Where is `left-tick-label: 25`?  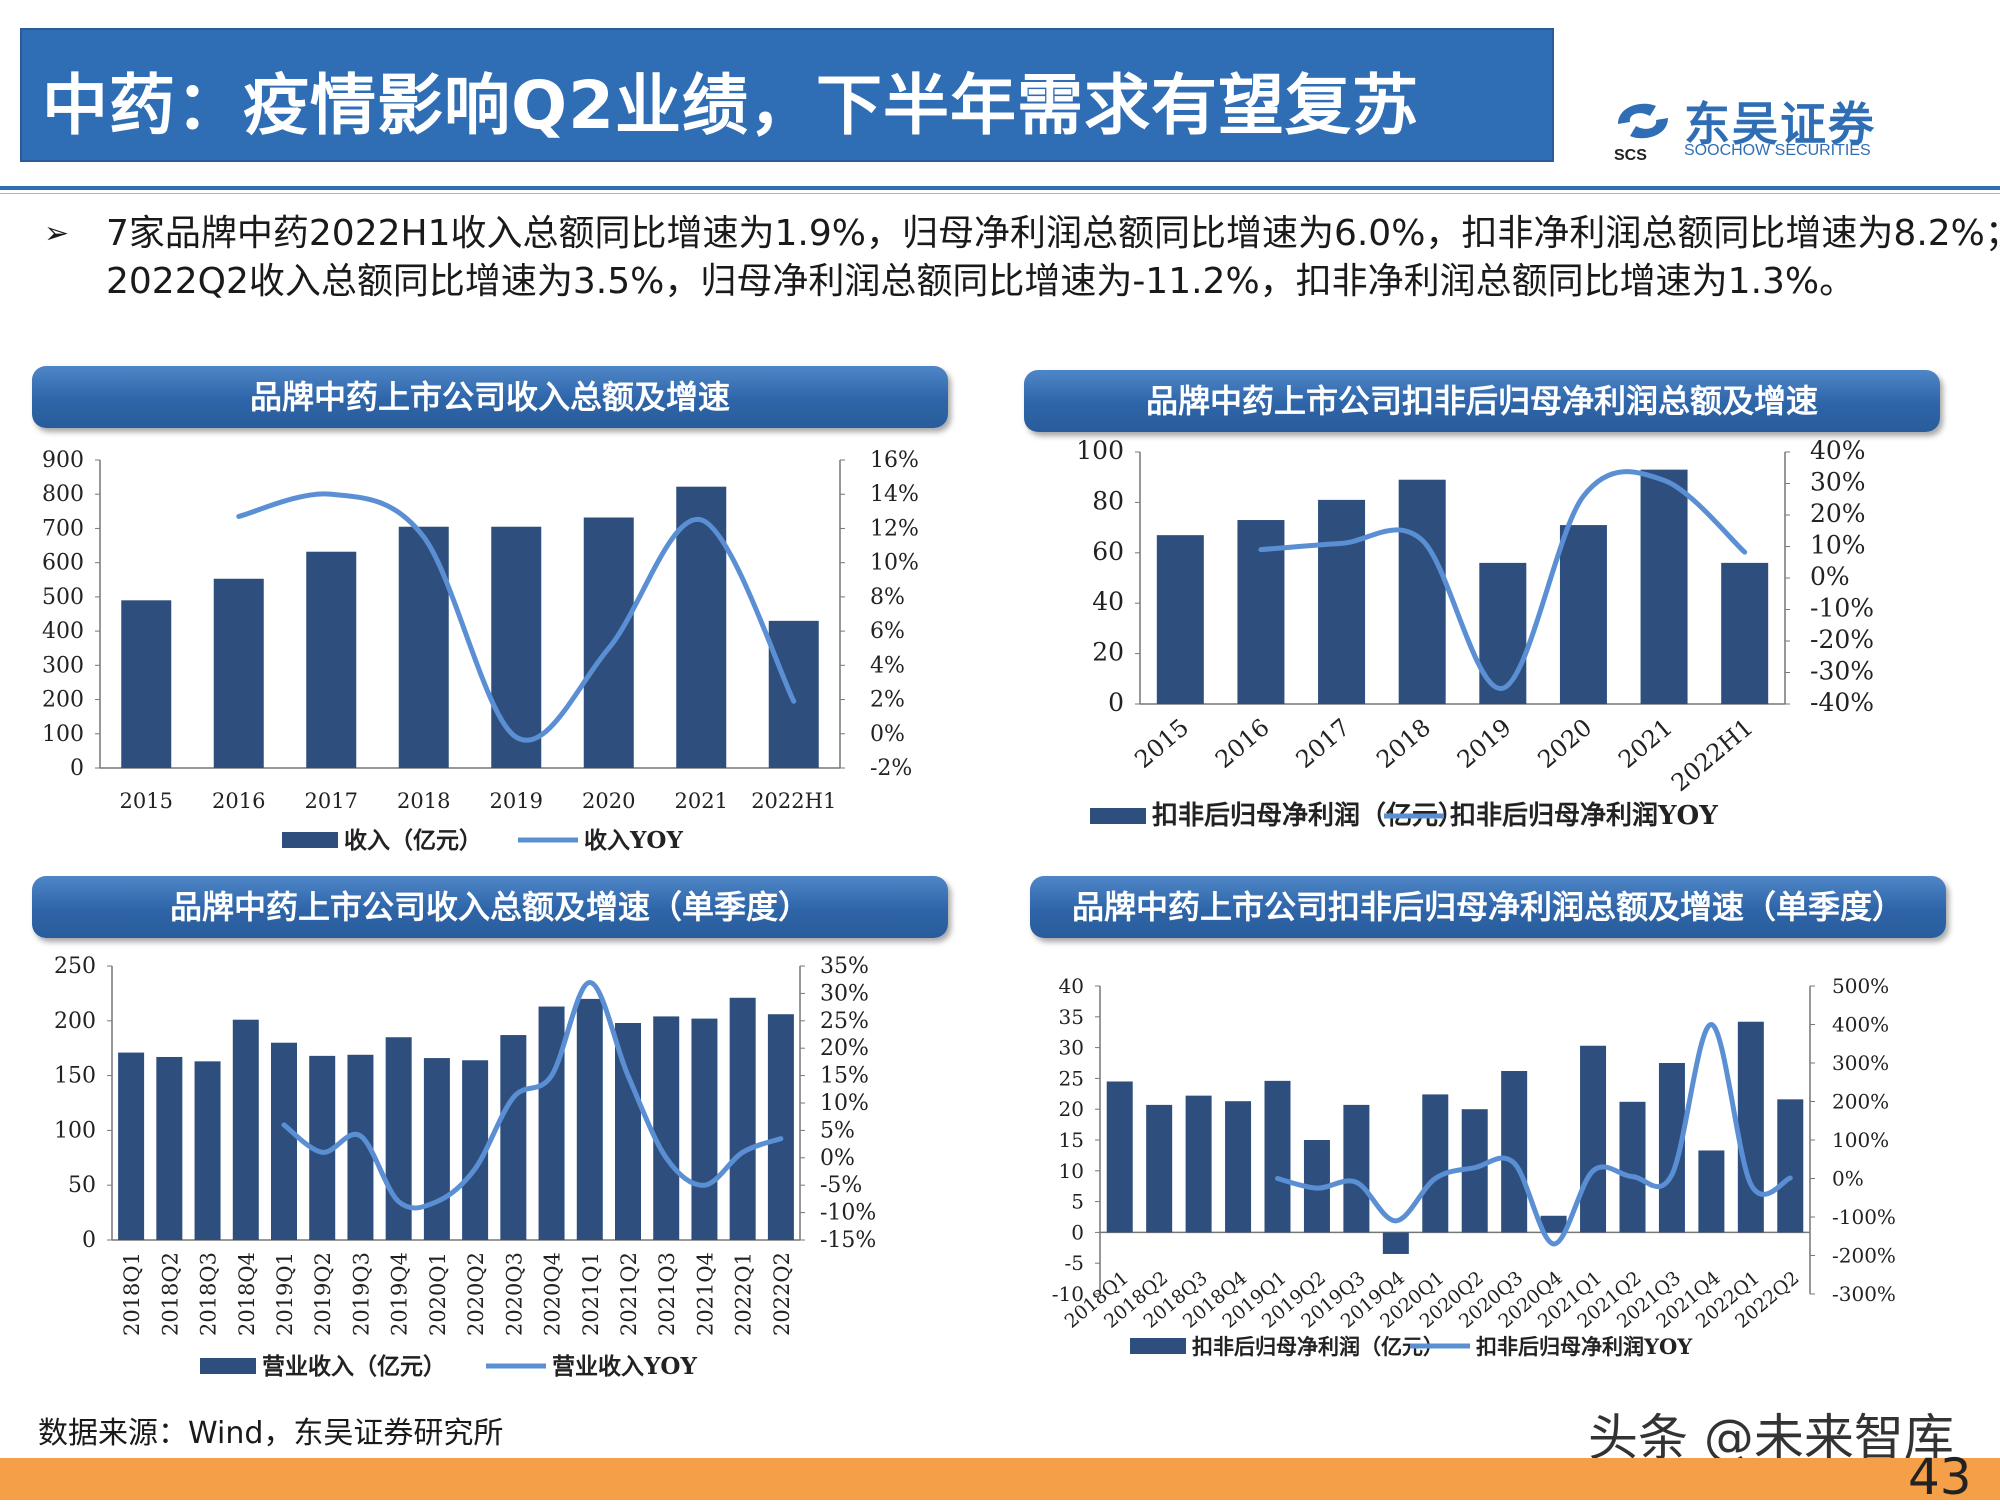
left-tick-label: 25 is located at coordinates (1071, 1078).